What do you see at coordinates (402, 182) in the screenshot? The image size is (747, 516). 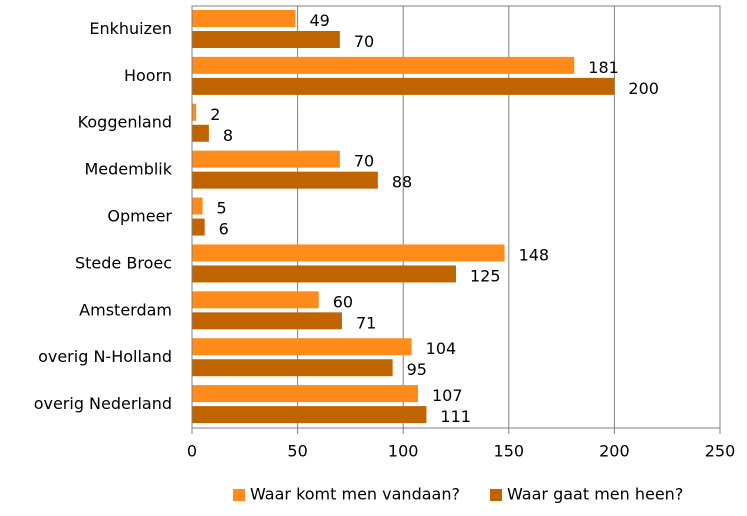 I see `value-label: 88` at bounding box center [402, 182].